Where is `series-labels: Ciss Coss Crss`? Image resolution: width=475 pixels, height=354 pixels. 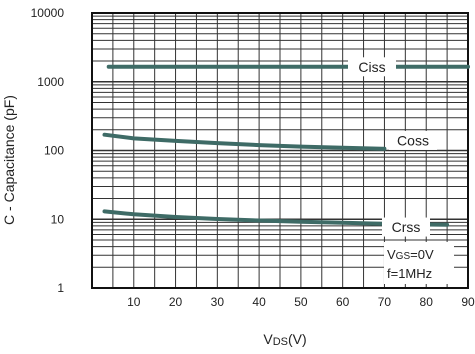 series-labels: Ciss Coss Crss is located at coordinates (392, 147).